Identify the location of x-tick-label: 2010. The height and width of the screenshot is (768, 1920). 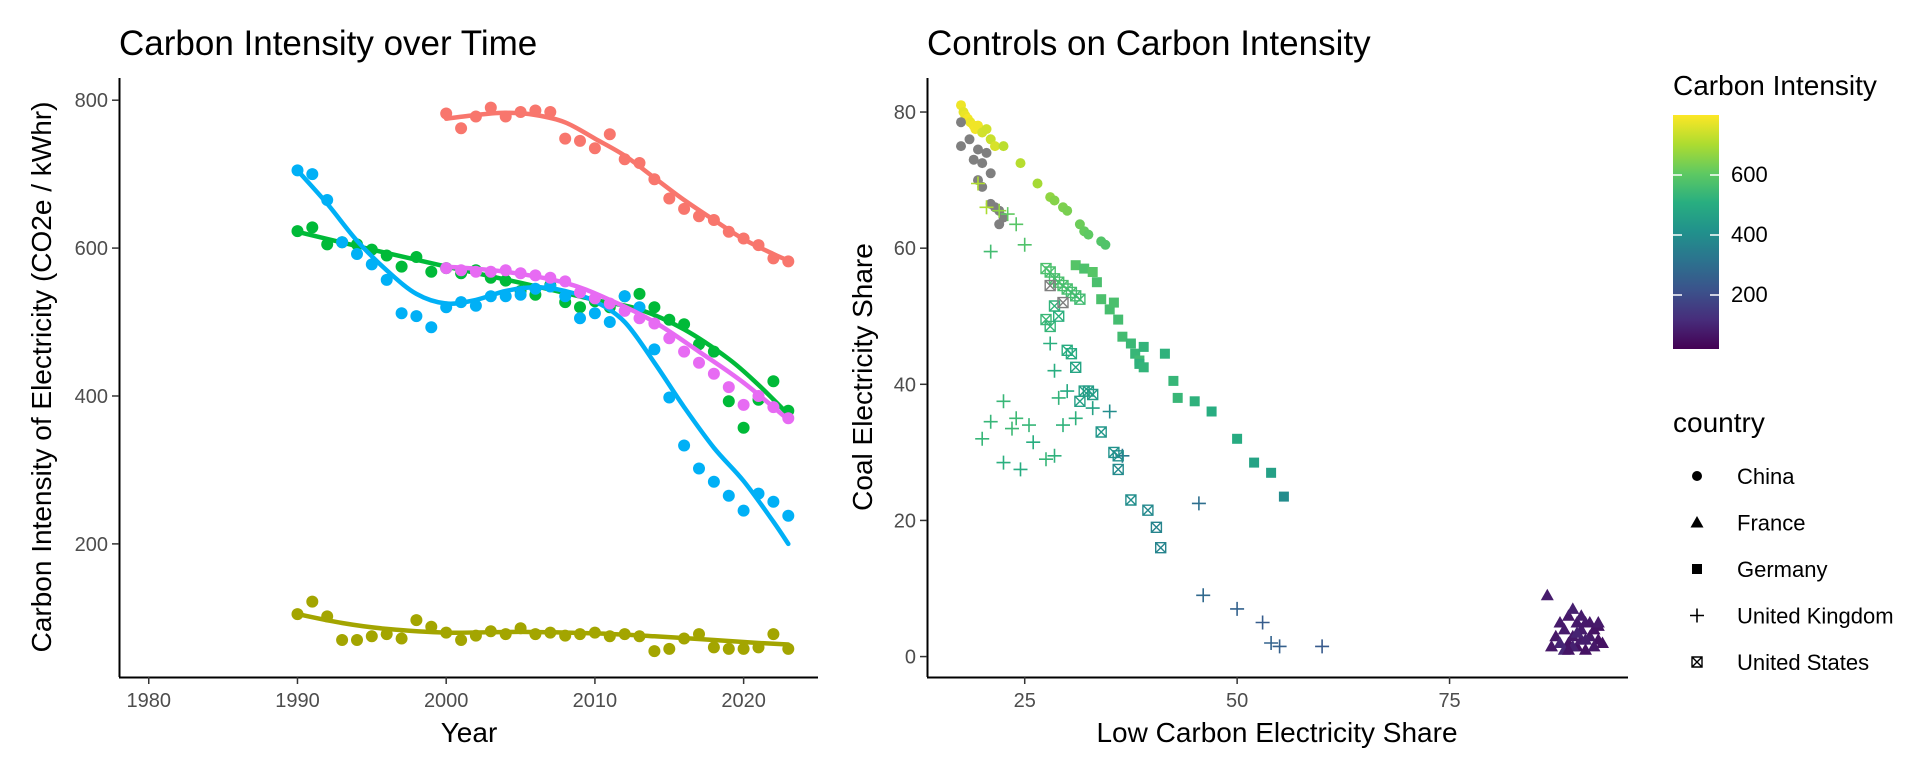
(595, 701).